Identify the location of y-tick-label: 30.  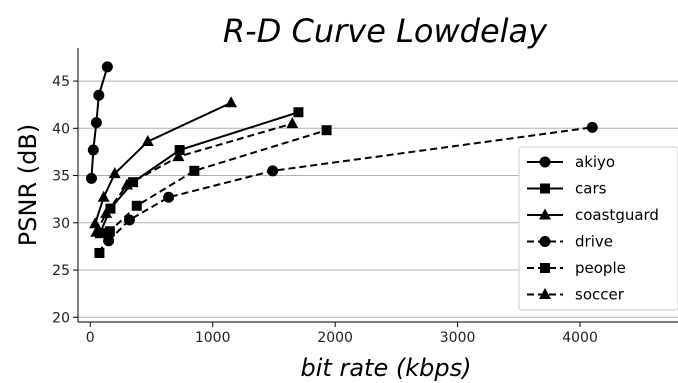
(61, 224).